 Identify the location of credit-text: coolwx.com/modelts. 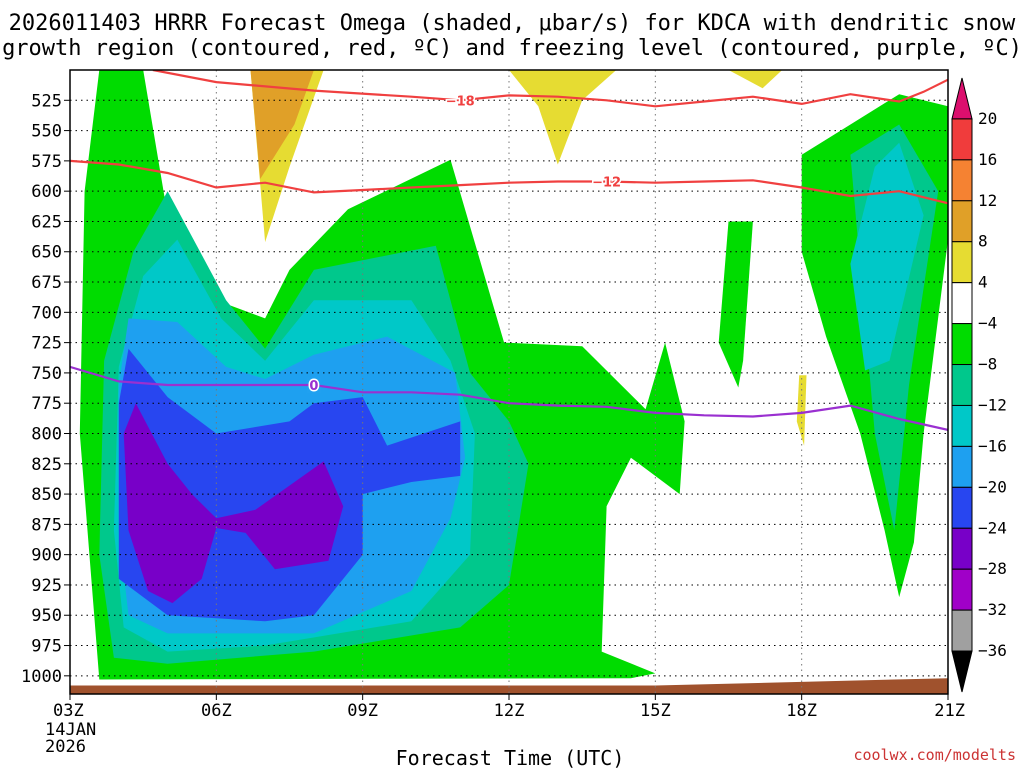
(934, 755).